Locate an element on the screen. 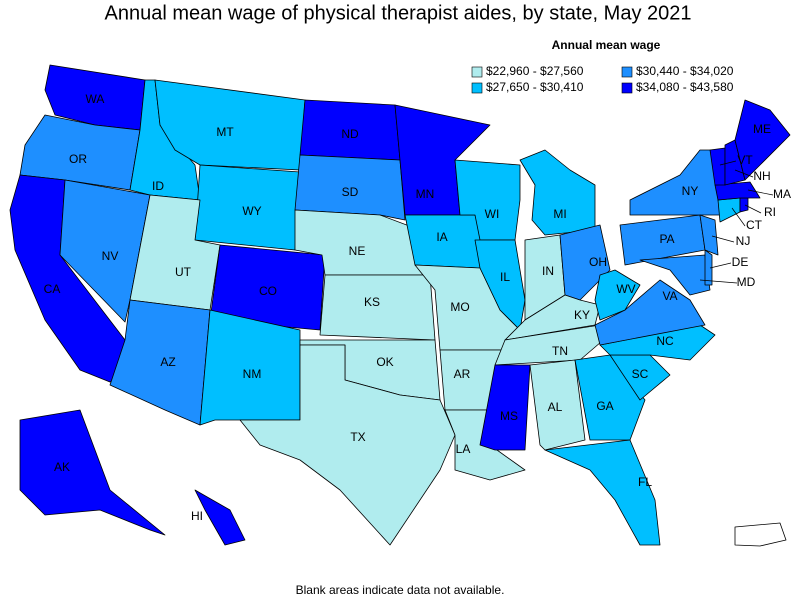 The image size is (800, 600). state-label: WI is located at coordinates (492, 214).